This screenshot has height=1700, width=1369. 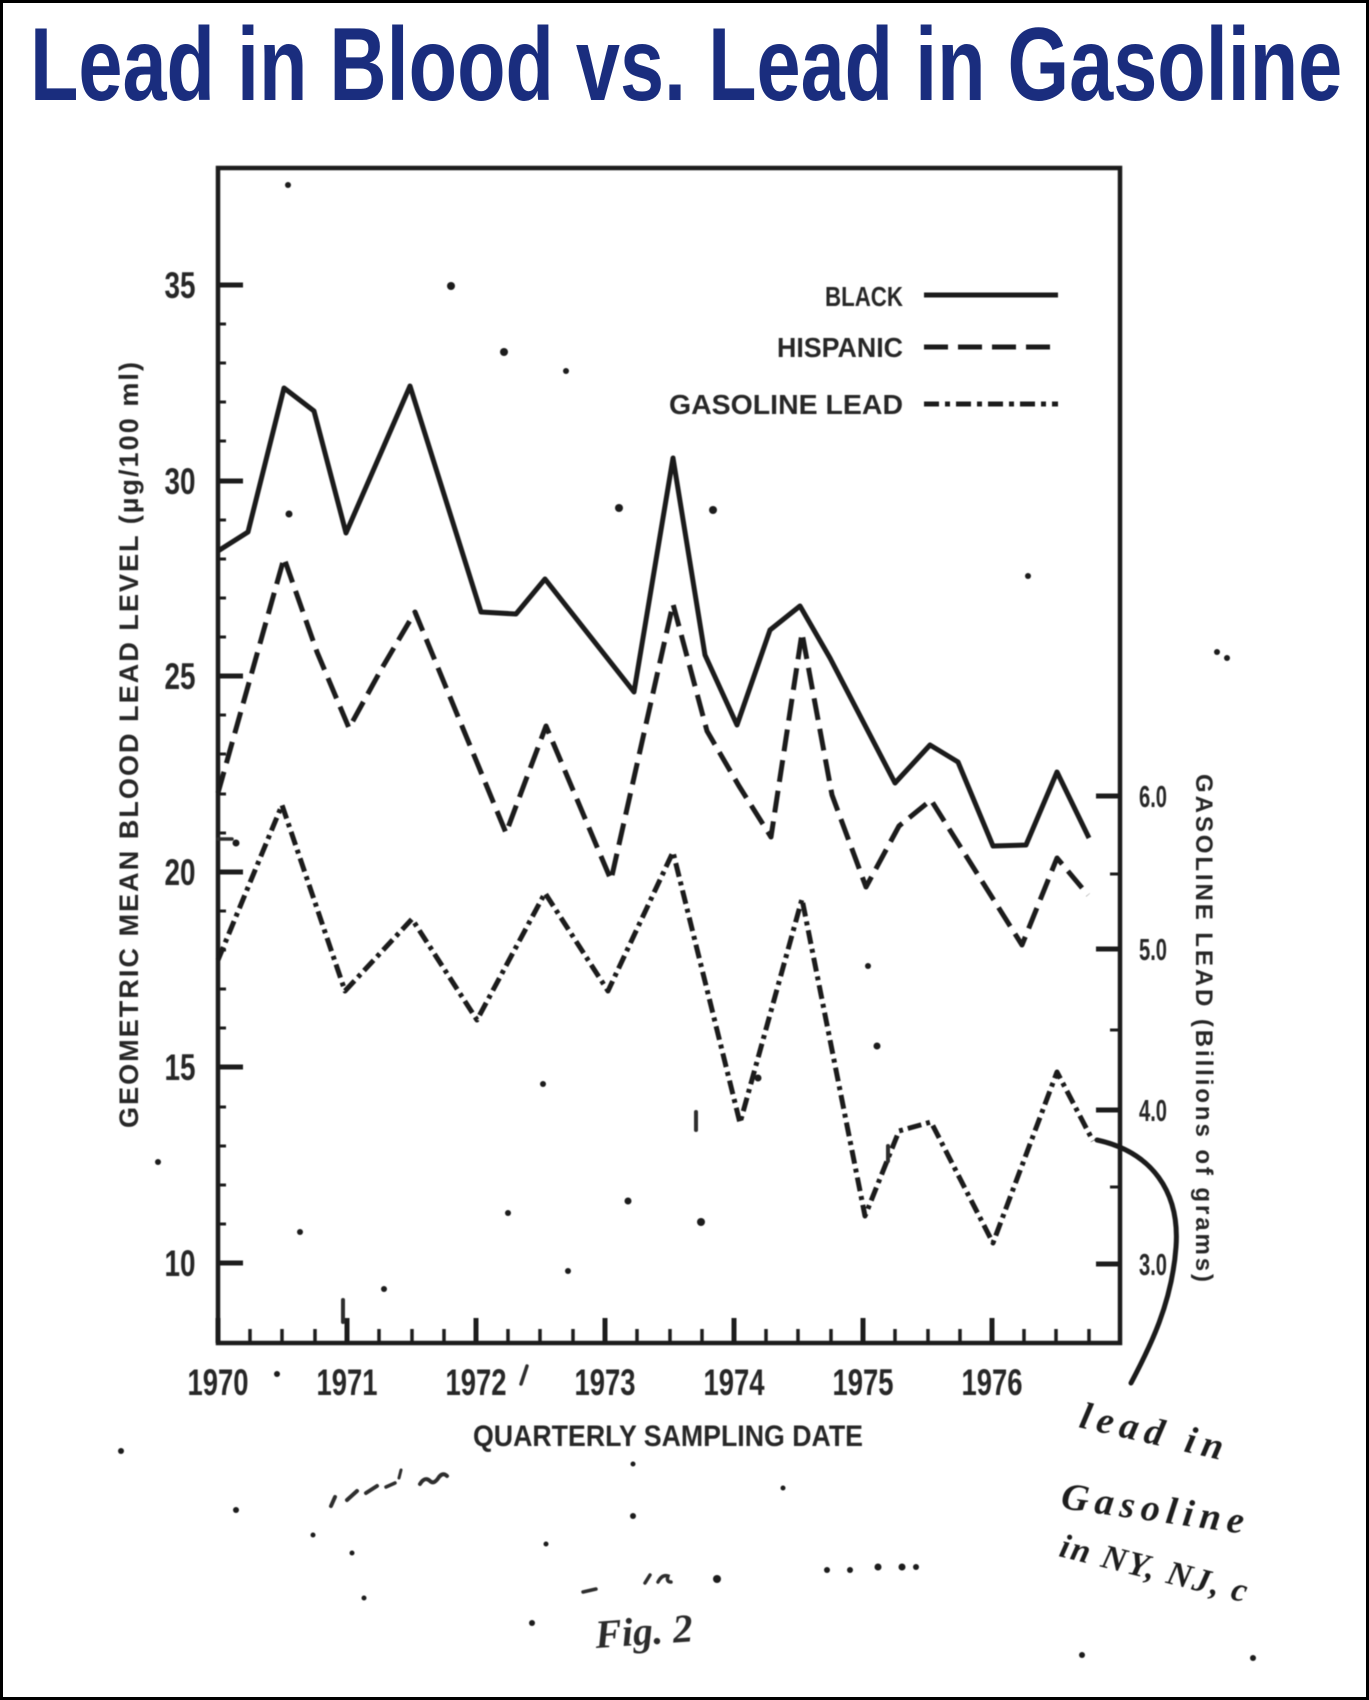 What do you see at coordinates (605, 1382) in the screenshot?
I see `svg-text: 1973` at bounding box center [605, 1382].